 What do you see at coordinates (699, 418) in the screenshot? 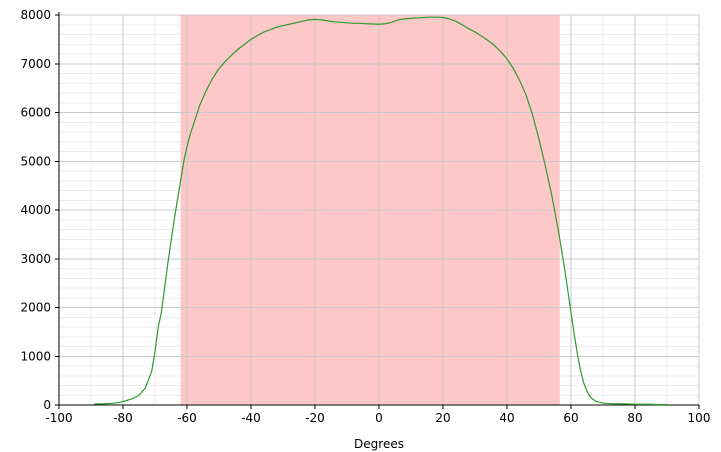
I see `x-tick-label: 100` at bounding box center [699, 418].